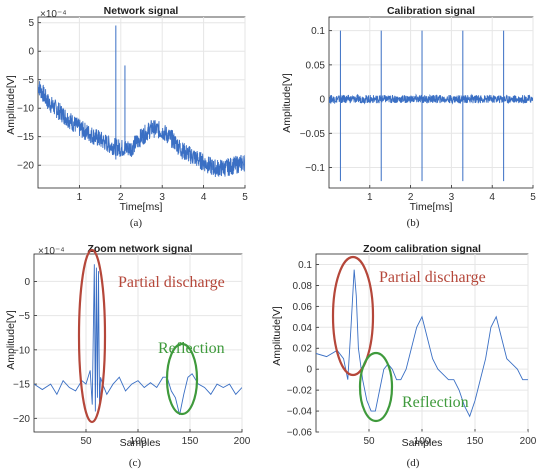  I want to click on panel-a-ytick-label: −5, so click(29, 80).